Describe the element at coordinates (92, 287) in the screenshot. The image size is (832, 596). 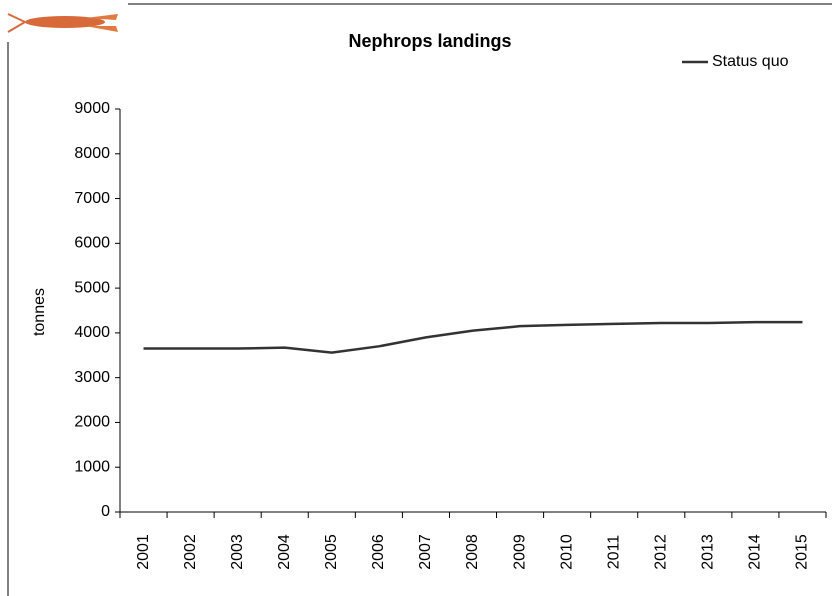
I see `y-tick-label: 5000` at that location.